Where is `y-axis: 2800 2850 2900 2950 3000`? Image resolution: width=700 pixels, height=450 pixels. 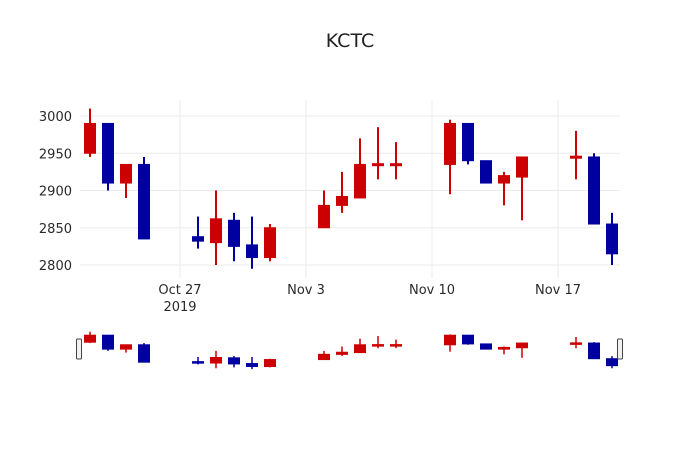
y-axis: 2800 2850 2900 2950 3000 is located at coordinates (55, 192).